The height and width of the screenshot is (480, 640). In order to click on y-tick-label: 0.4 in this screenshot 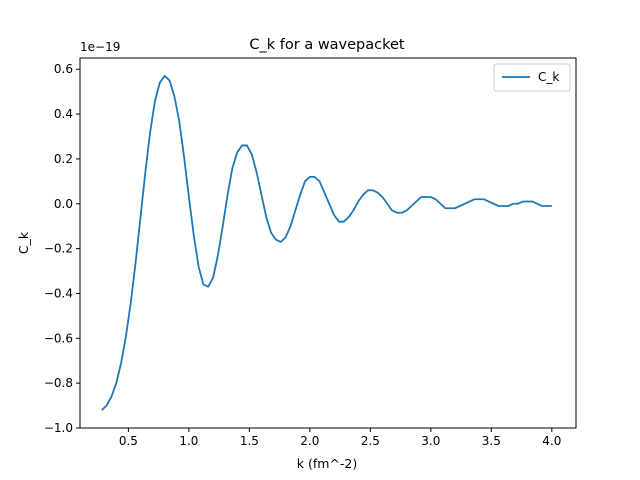, I will do `click(63, 114)`.